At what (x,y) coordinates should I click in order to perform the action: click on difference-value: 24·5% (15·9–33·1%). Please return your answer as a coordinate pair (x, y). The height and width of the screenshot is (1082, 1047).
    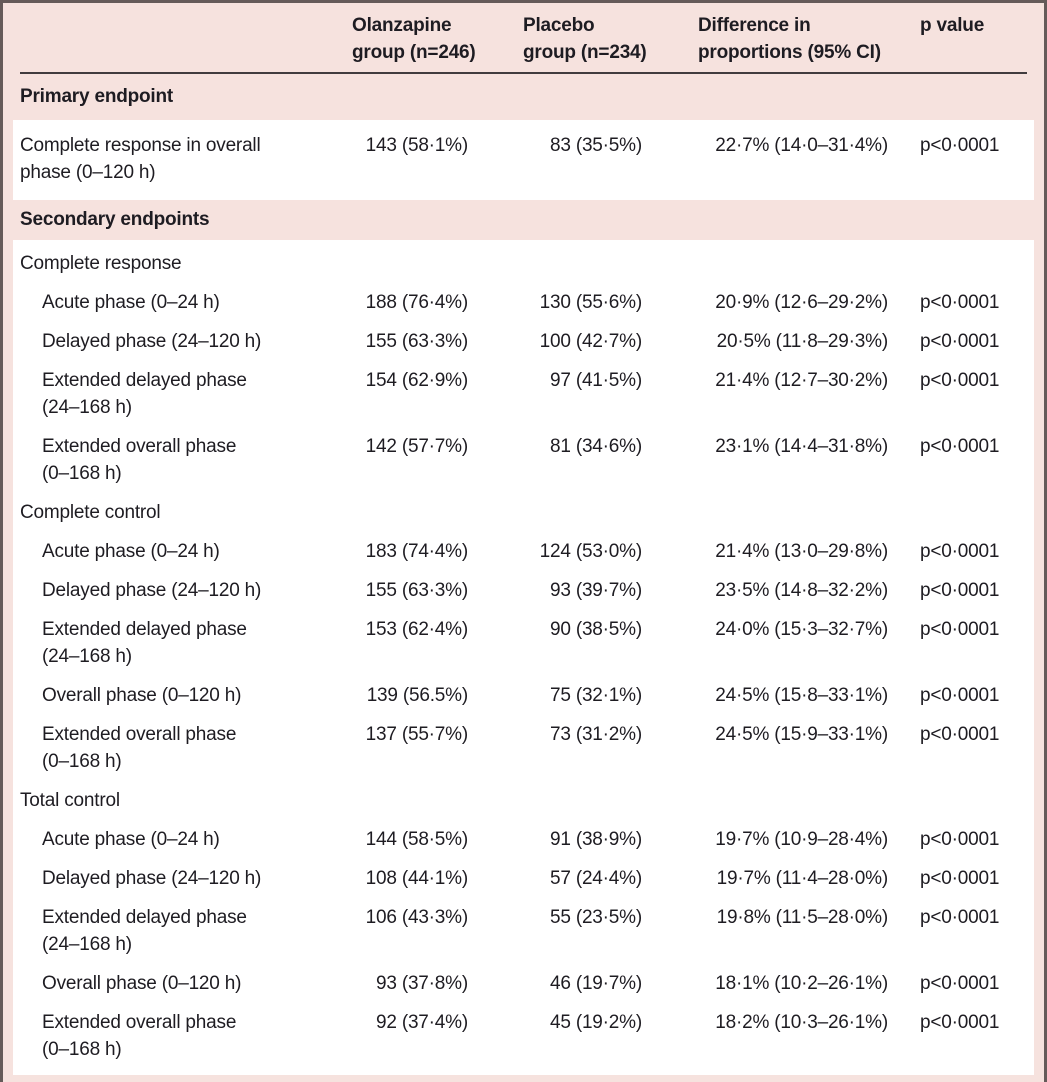
    Looking at the image, I should click on (801, 734).